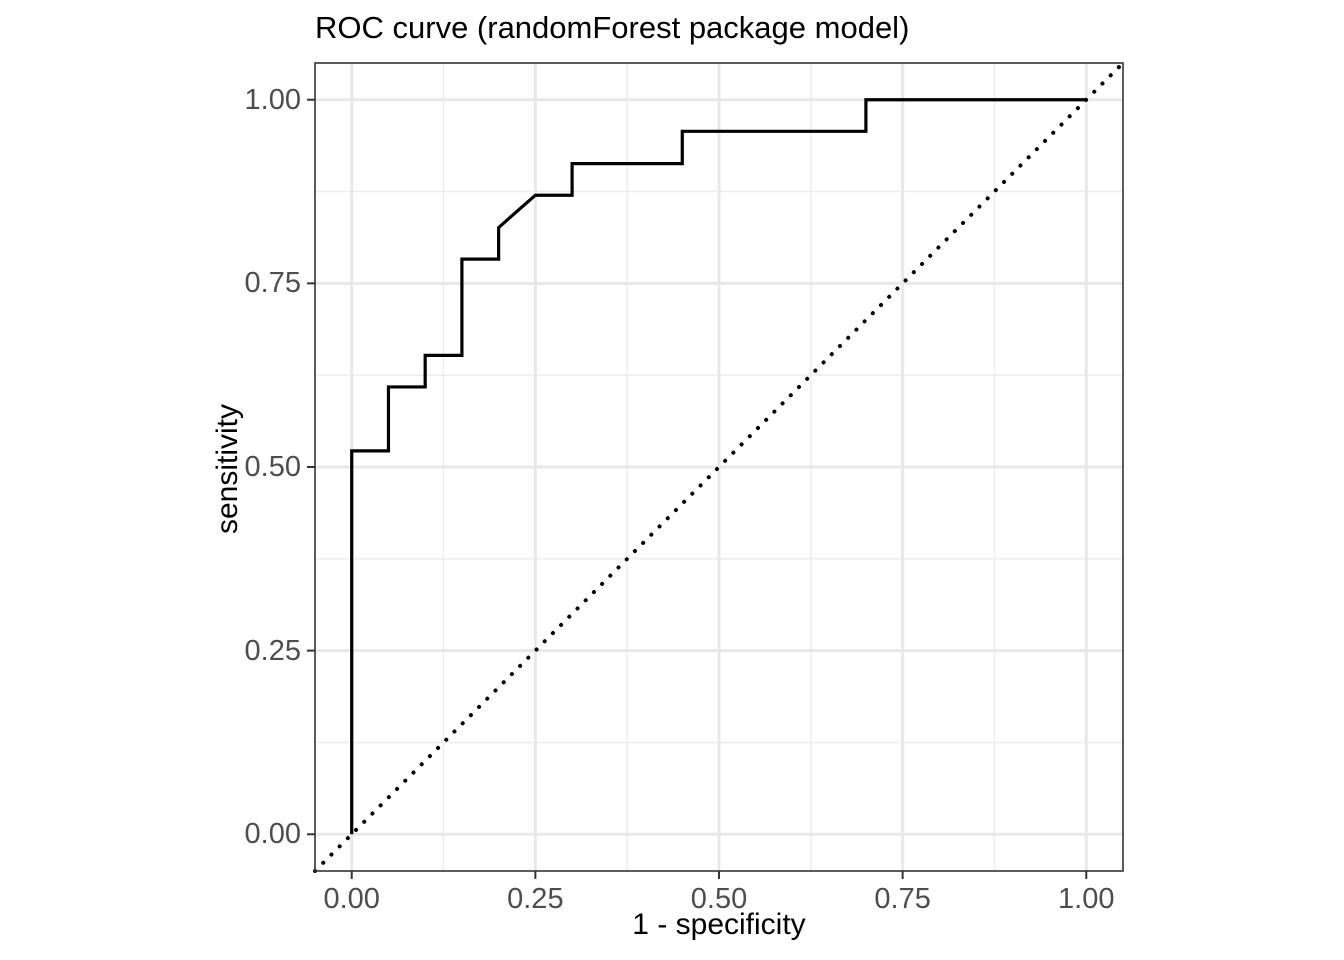  I want to click on x-axis-title: 1 - specificity, so click(719, 924).